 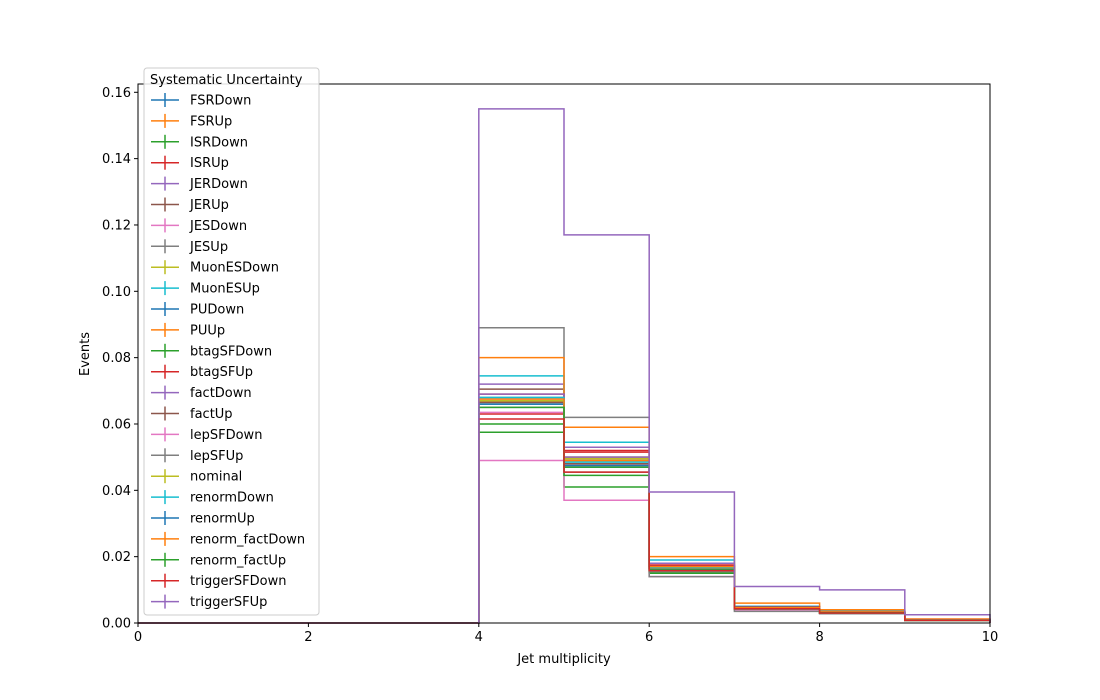 I want to click on legend-label: PUUp, so click(x=207, y=330).